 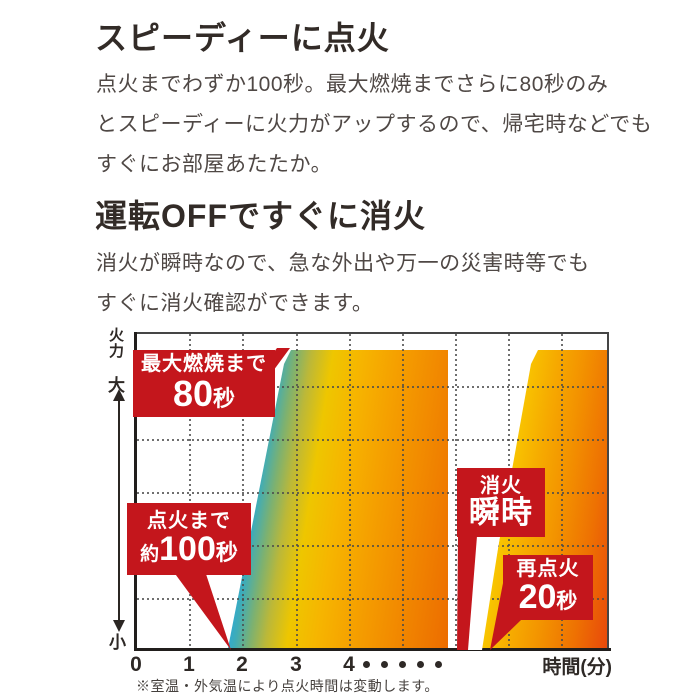 I want to click on plot-top-border, so click(x=372, y=333).